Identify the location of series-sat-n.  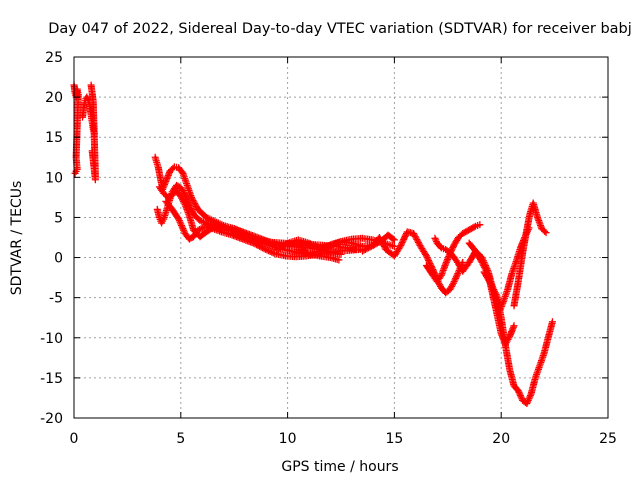
(518, 338).